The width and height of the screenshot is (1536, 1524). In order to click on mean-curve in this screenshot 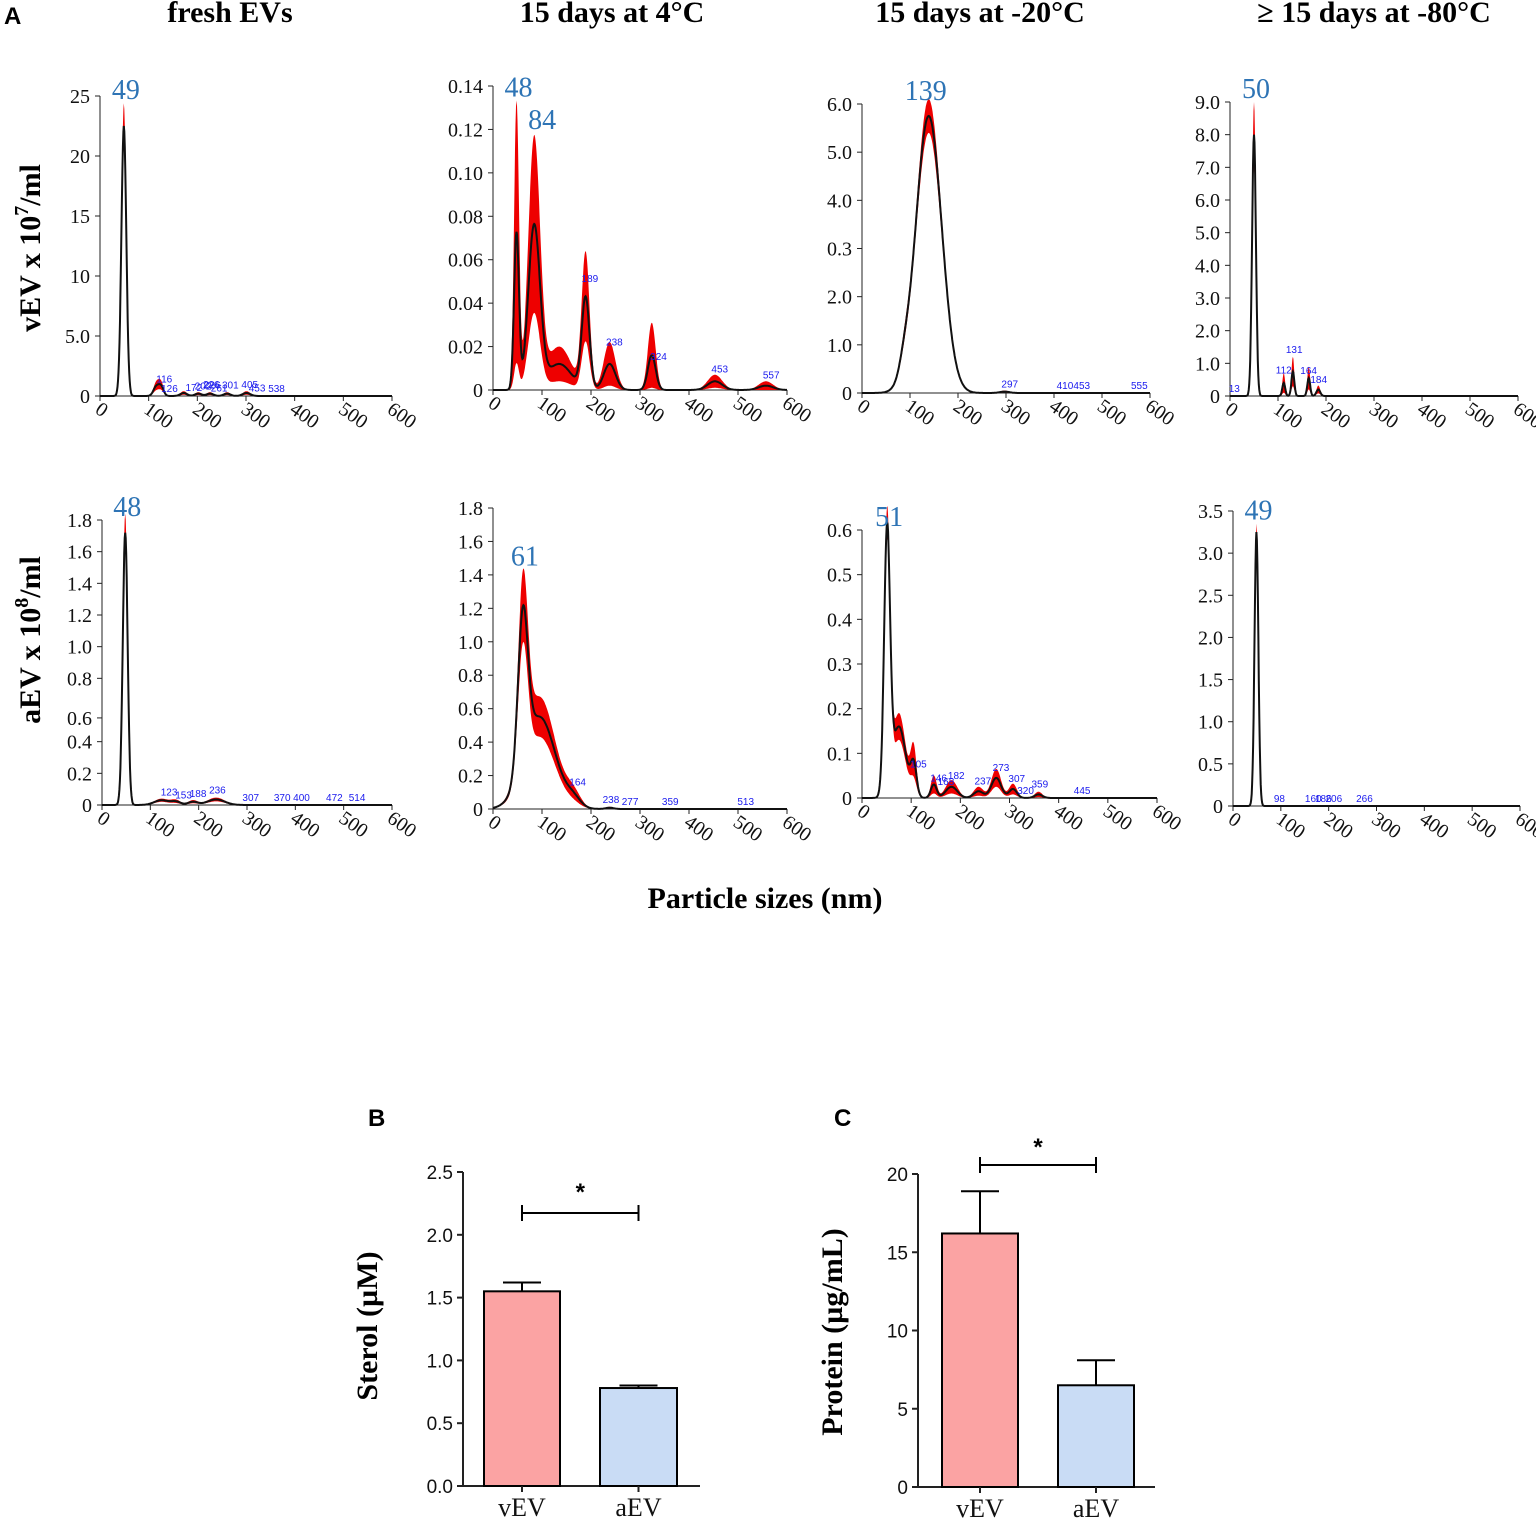, I will do `click(639, 706)`.